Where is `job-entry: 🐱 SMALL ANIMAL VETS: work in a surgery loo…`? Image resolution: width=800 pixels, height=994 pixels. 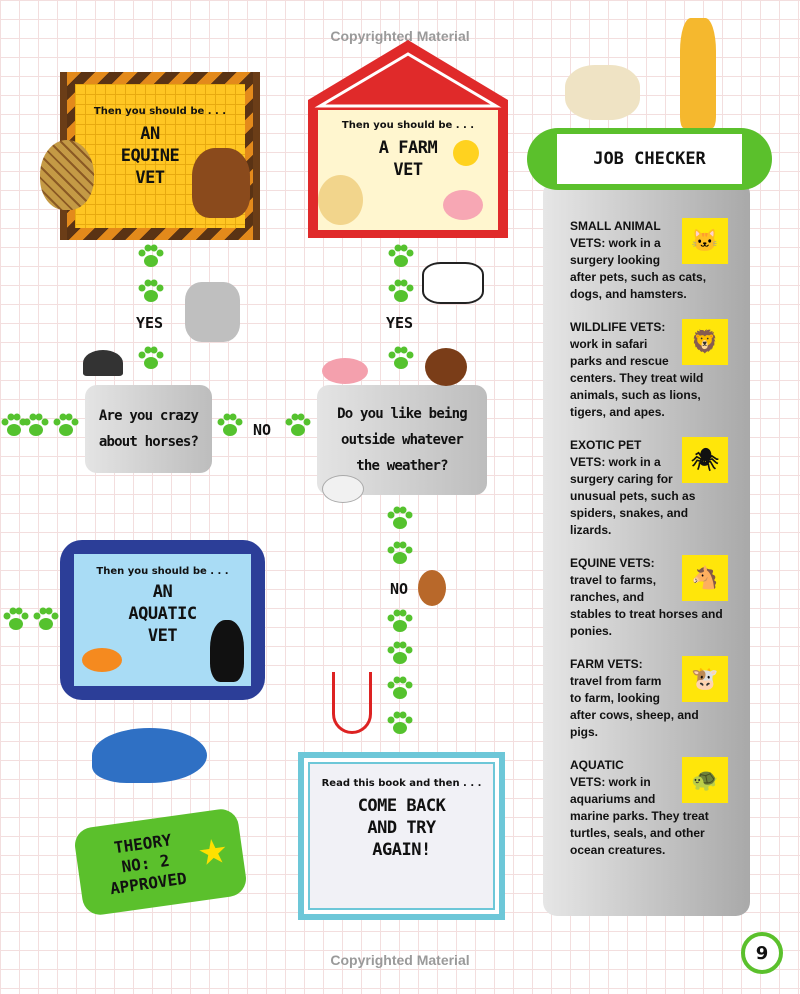 job-entry: 🐱 SMALL ANIMAL VETS: work in a surgery loo… is located at coordinates (649, 260).